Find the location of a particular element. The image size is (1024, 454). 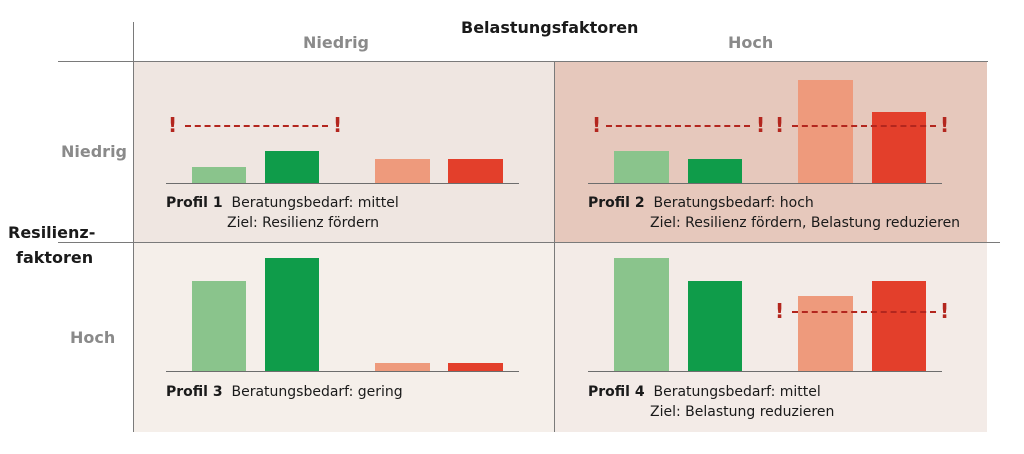

side-title-line-1: Resilienz- is located at coordinates (52, 232).